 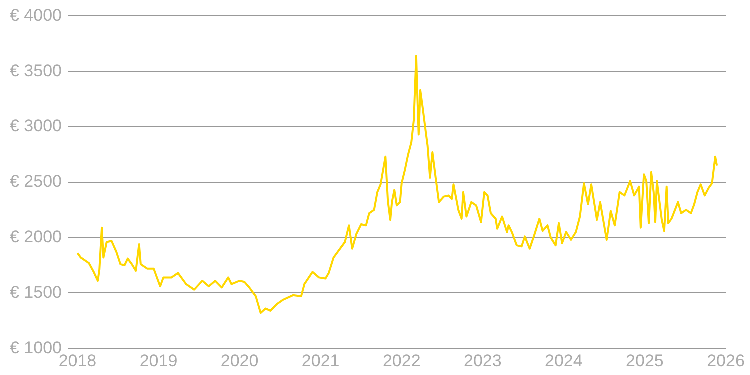 I want to click on y-tick-label: € 4000, so click(x=36, y=15).